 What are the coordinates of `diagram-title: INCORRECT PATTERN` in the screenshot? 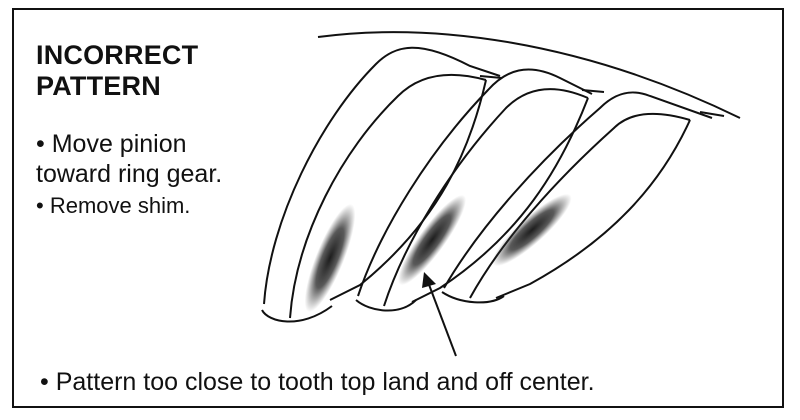 It's located at (117, 71).